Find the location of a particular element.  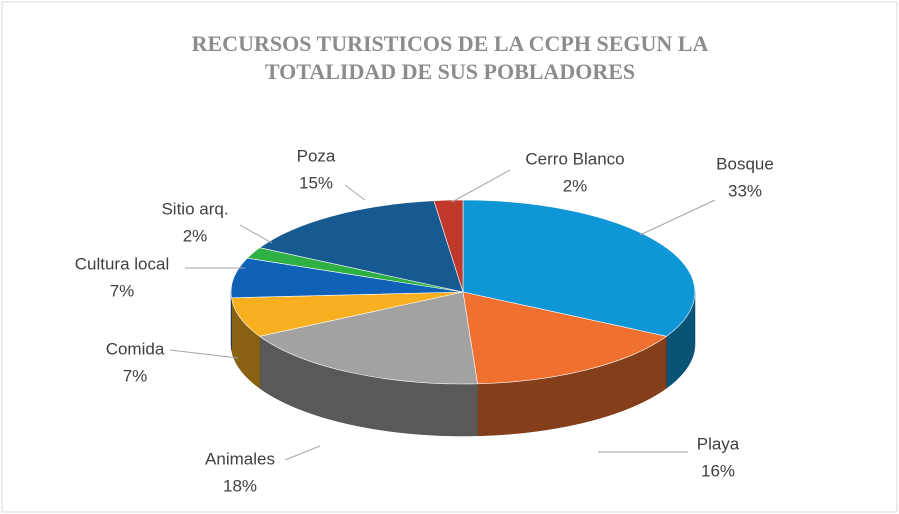

data-label-name: Cerro Blanco is located at coordinates (574, 158).